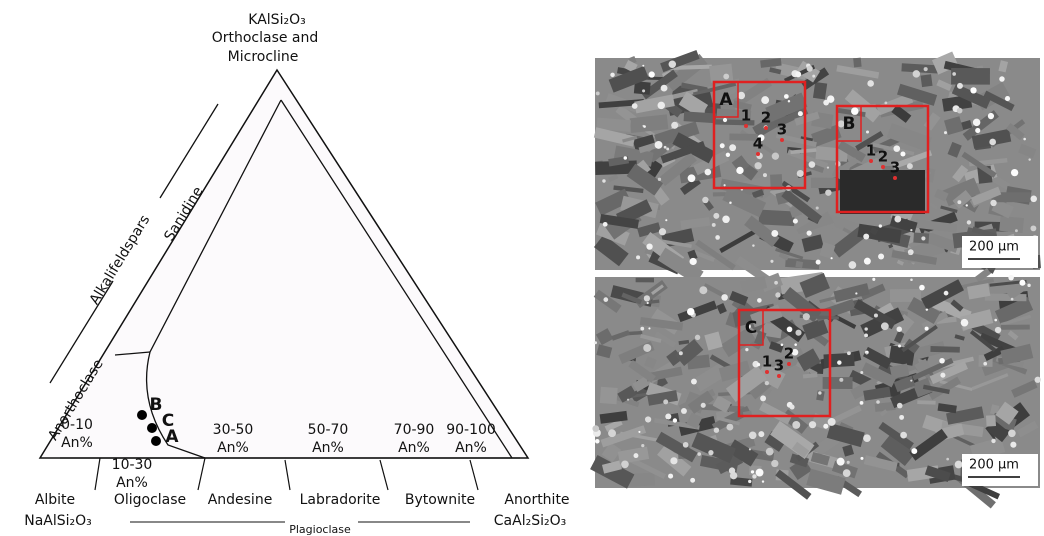 The height and width of the screenshot is (536, 1044). What do you see at coordinates (132, 465) in the screenshot?
I see `field-label: 10-30` at bounding box center [132, 465].